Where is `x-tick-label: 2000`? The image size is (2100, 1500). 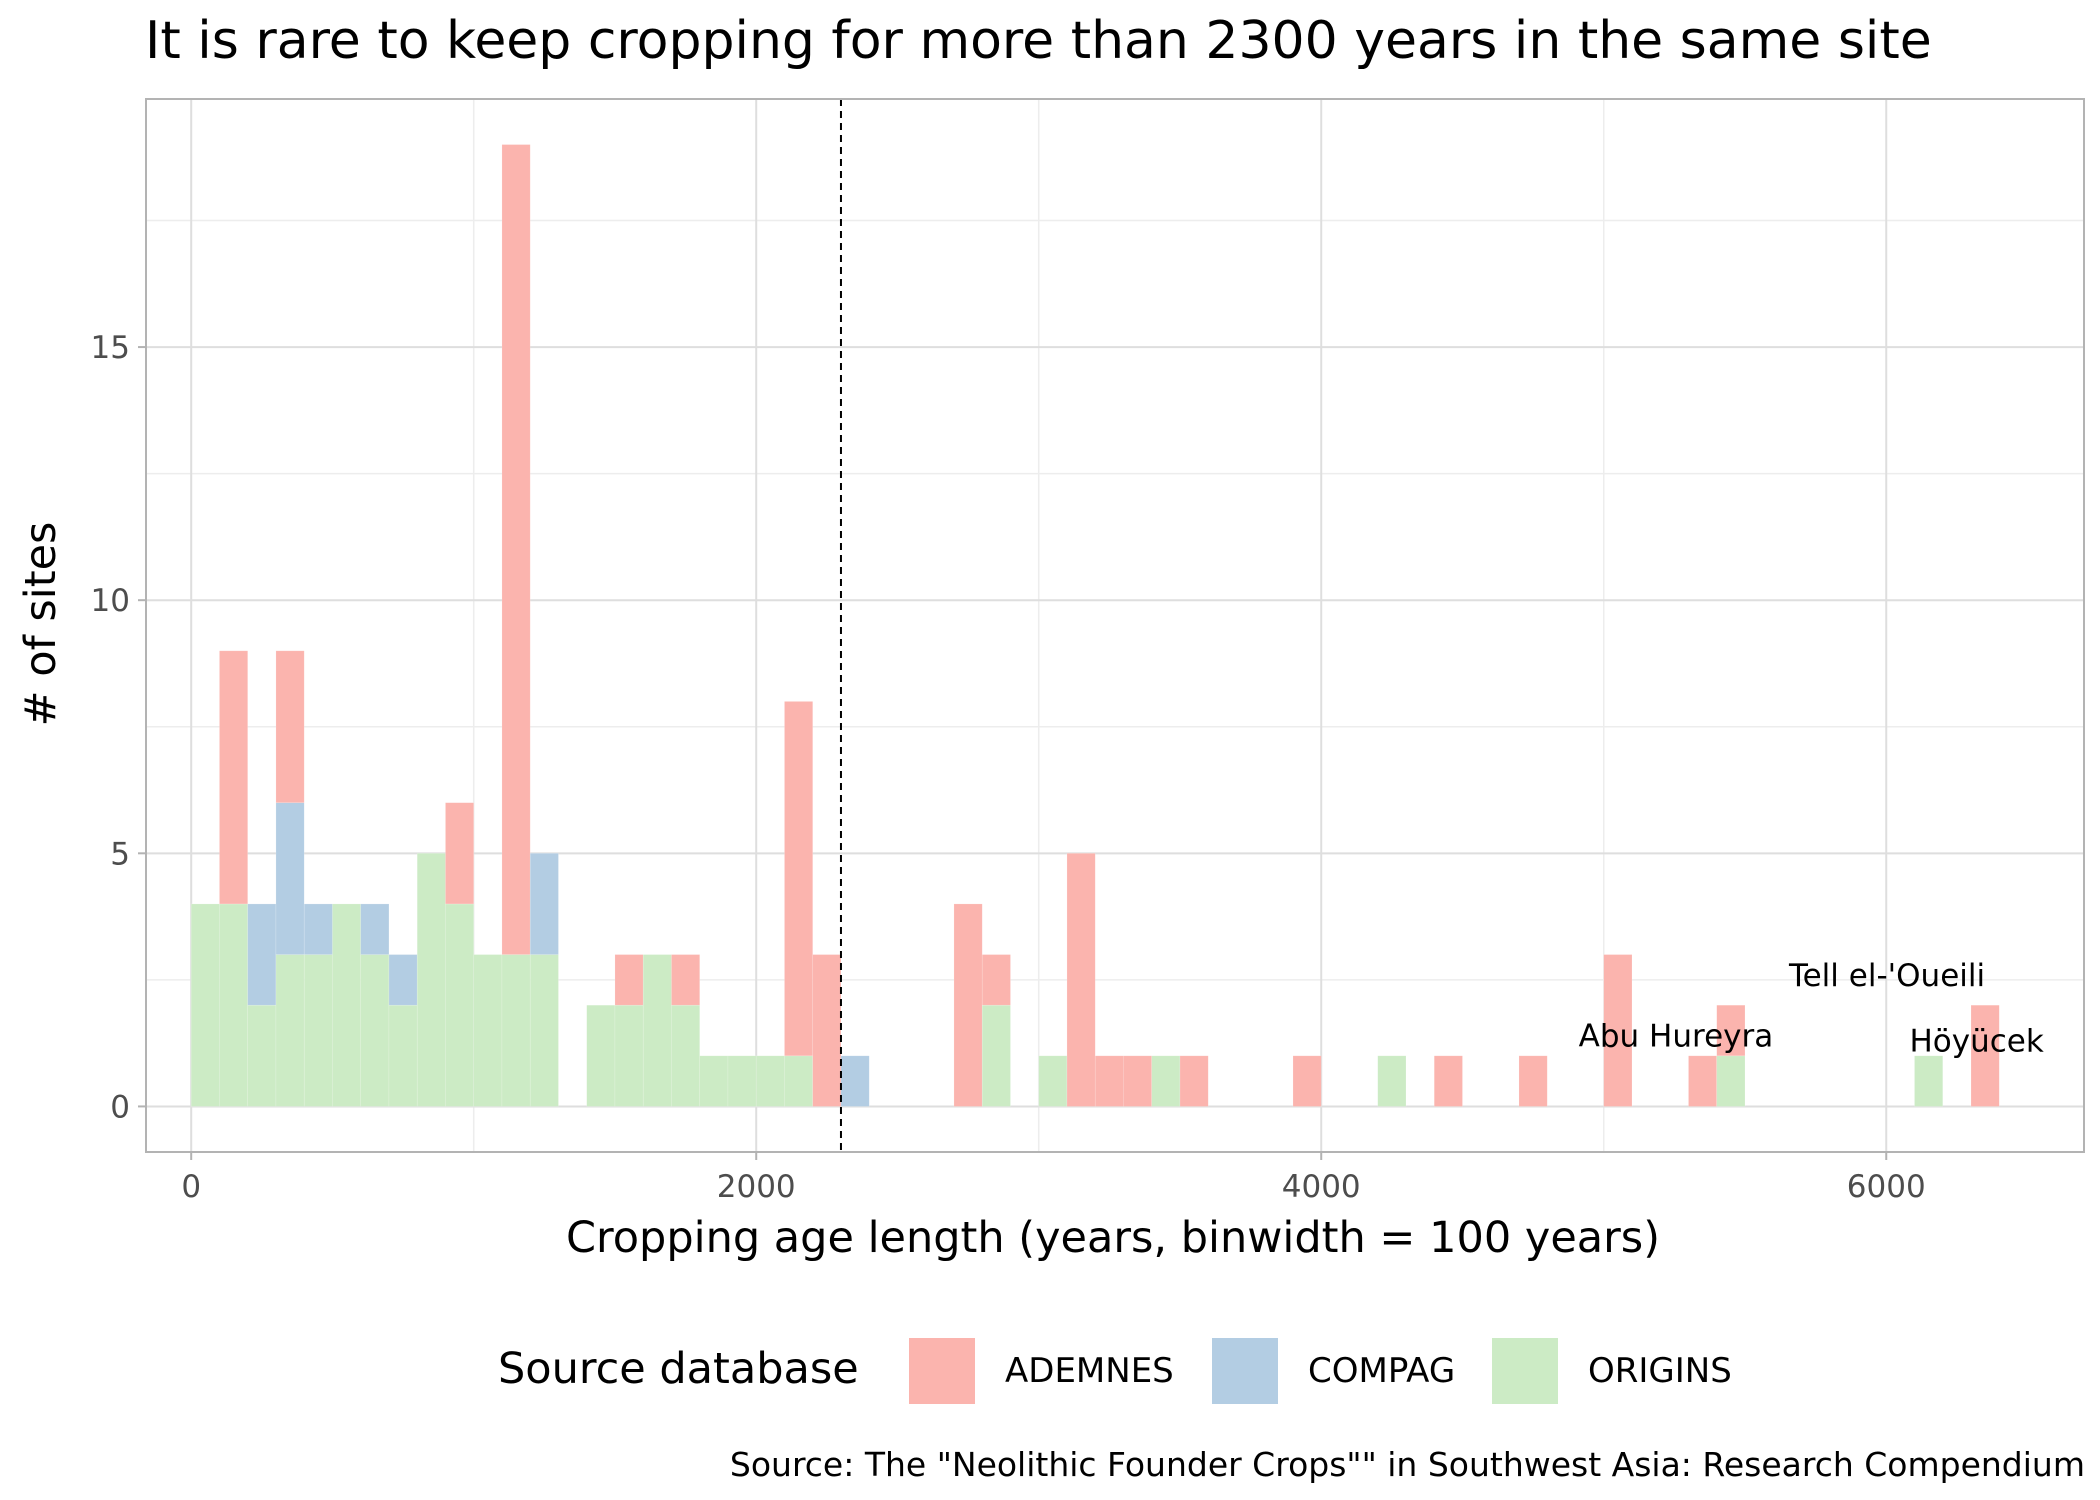
x-tick-label: 2000 is located at coordinates (756, 1187).